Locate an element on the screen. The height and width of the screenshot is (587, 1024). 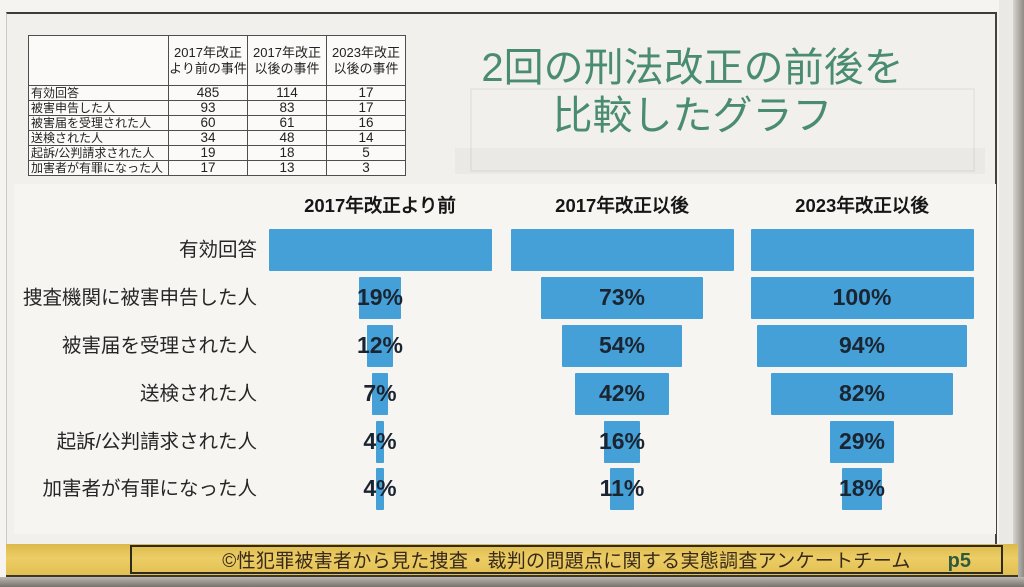
slide-title-line1: 2回の刑法改正の前後を is located at coordinates (692, 68).